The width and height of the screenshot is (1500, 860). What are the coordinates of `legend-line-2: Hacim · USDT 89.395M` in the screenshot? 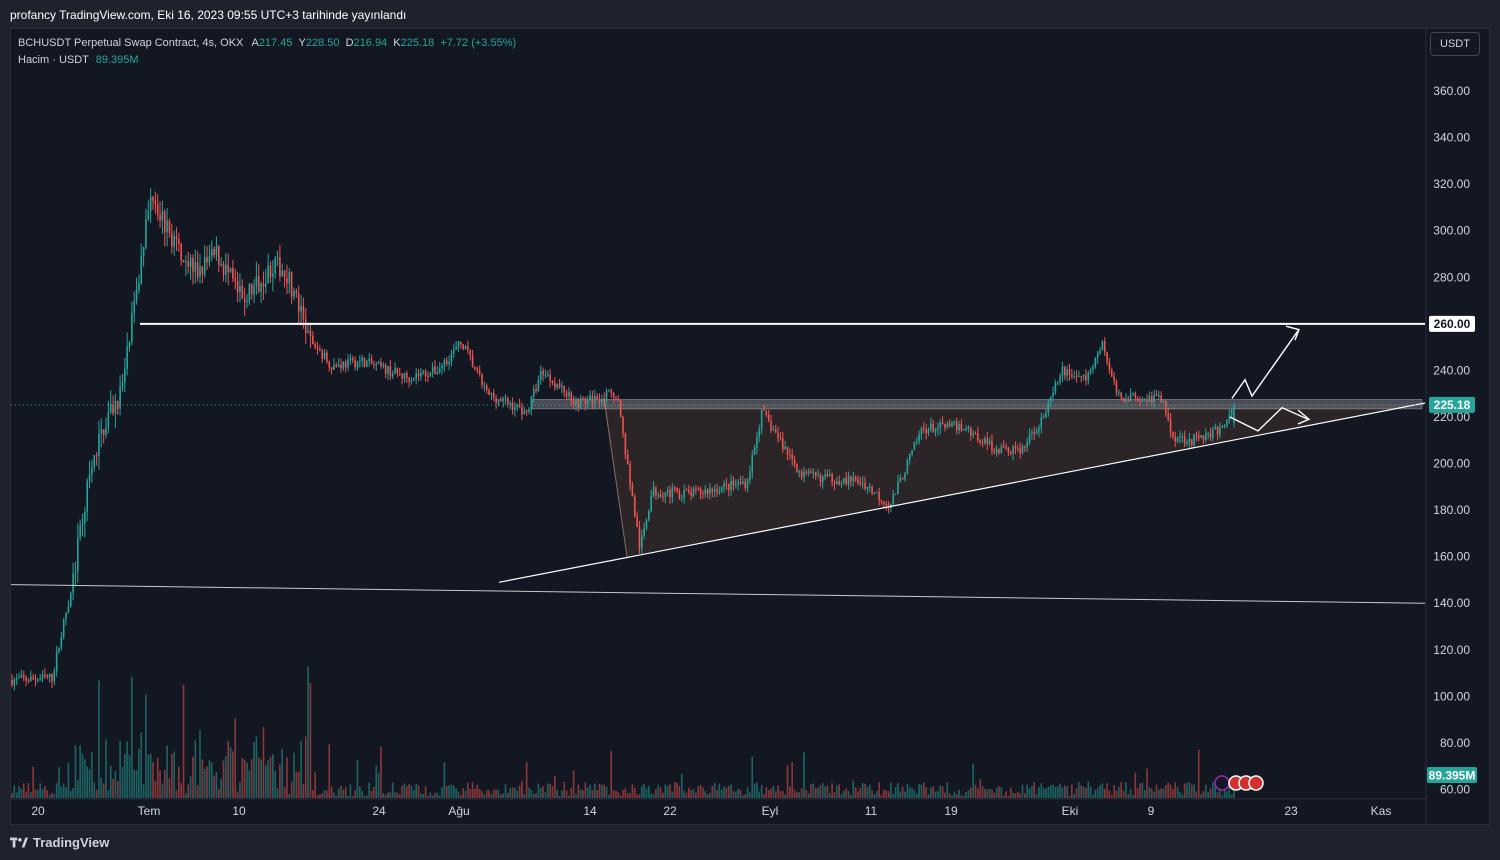 It's located at (267, 60).